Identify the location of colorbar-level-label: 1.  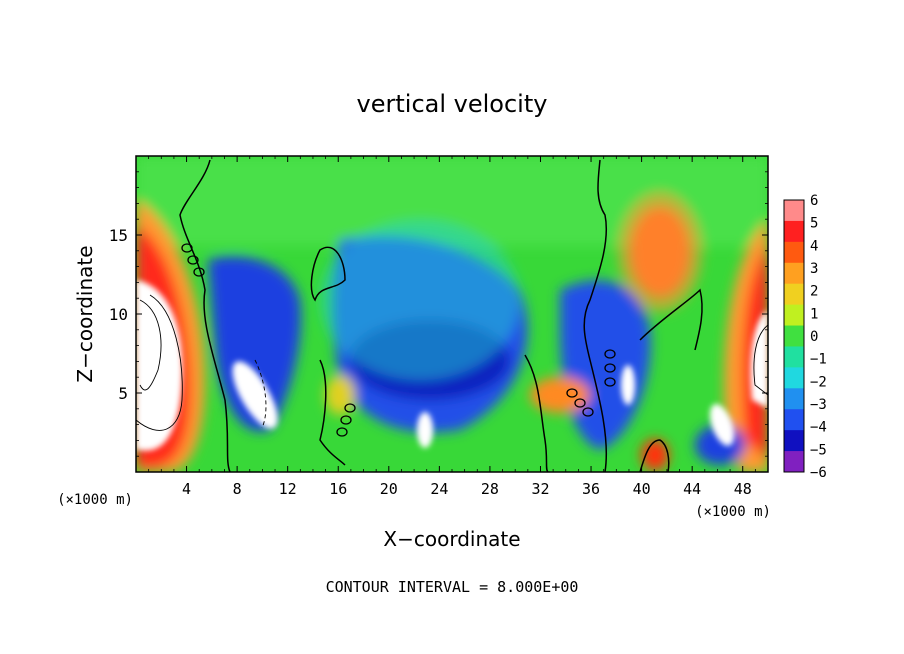
(814, 314).